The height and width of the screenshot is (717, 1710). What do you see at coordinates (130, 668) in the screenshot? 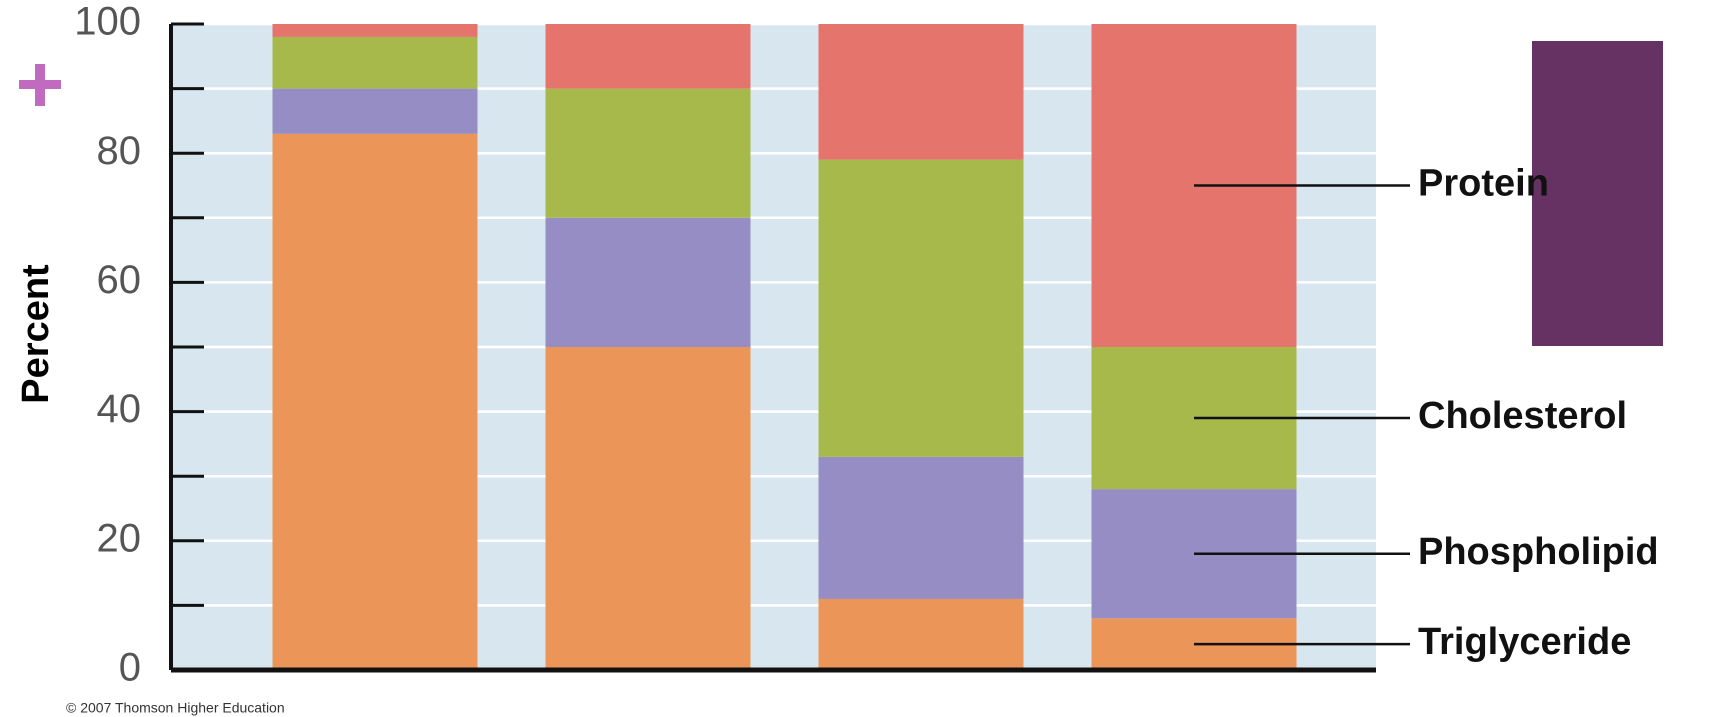
I see `y-tick-label: 0` at bounding box center [130, 668].